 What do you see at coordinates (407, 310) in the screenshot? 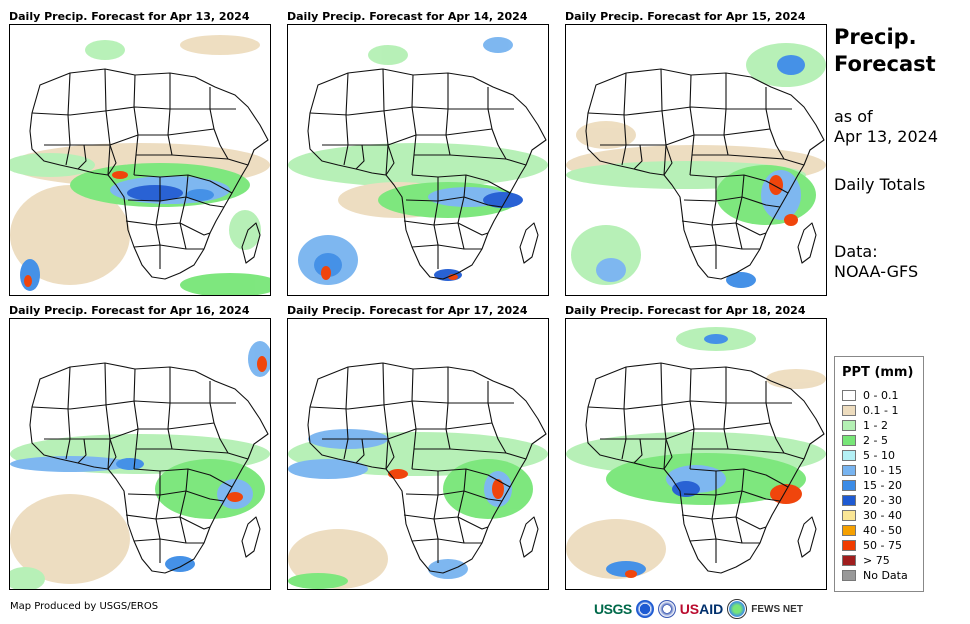
I see `panel-title: Daily Precip. Forecast for Apr 17, 2024` at bounding box center [407, 310].